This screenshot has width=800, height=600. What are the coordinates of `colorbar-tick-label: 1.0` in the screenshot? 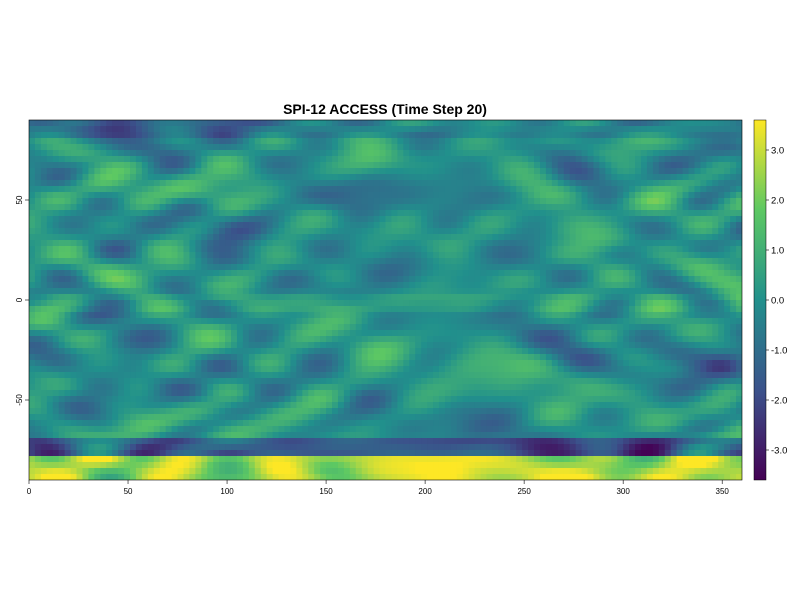 It's located at (777, 251).